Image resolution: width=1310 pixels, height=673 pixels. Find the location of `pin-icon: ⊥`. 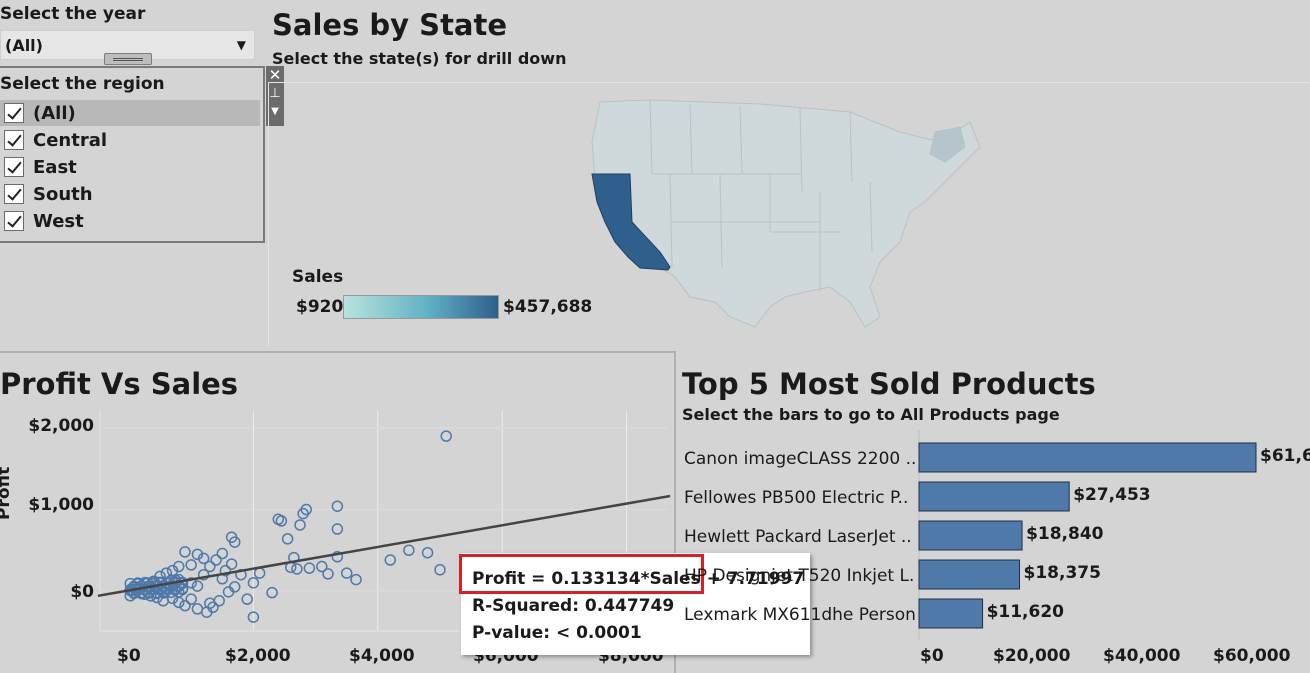

pin-icon: ⊥ is located at coordinates (275, 93).